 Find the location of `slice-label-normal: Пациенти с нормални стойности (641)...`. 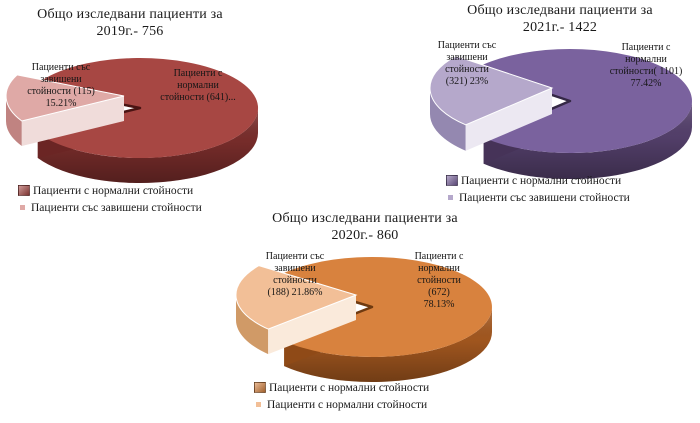

slice-label-normal: Пациенти с нормални стойности (641)... is located at coordinates (198, 85).